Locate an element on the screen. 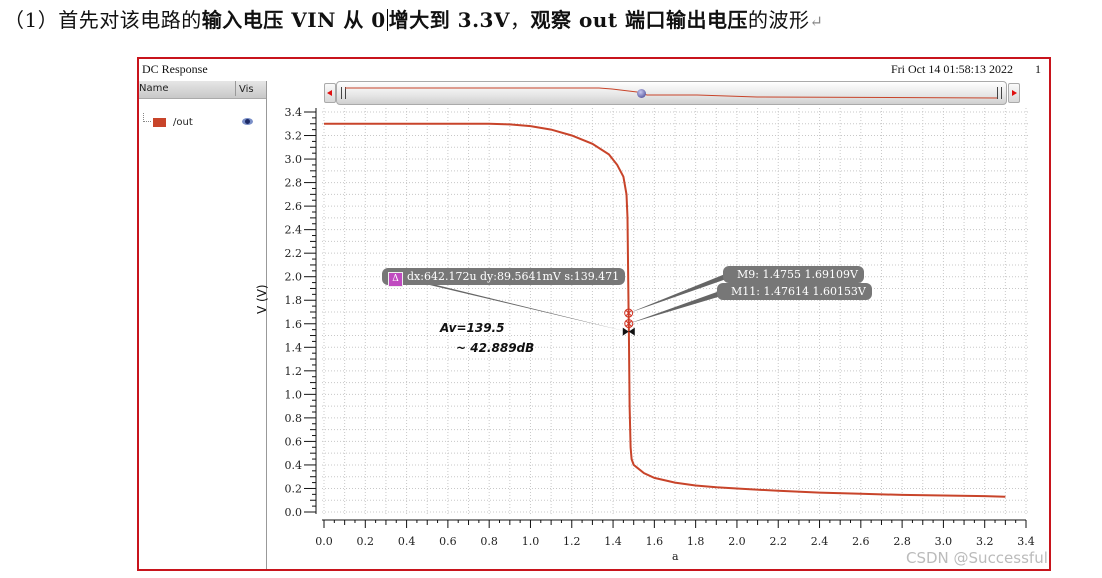 The height and width of the screenshot is (578, 1102). return-mark-icon: ↵ is located at coordinates (816, 21).